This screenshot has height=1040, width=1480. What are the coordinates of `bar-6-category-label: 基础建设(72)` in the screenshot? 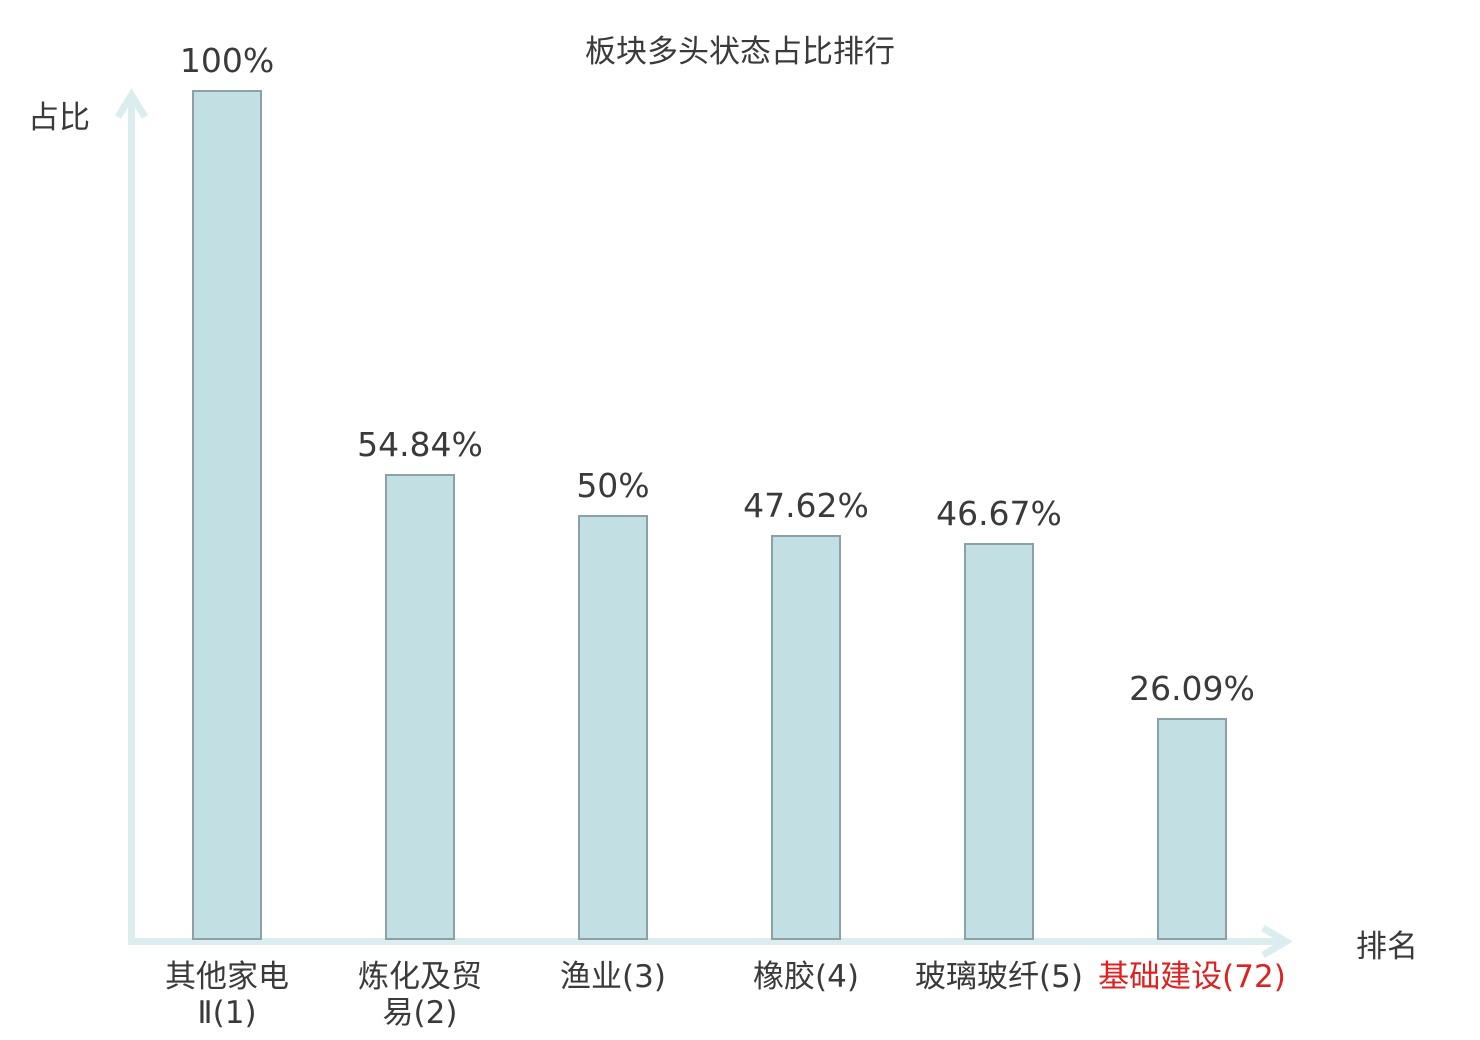 It's located at (1192, 977).